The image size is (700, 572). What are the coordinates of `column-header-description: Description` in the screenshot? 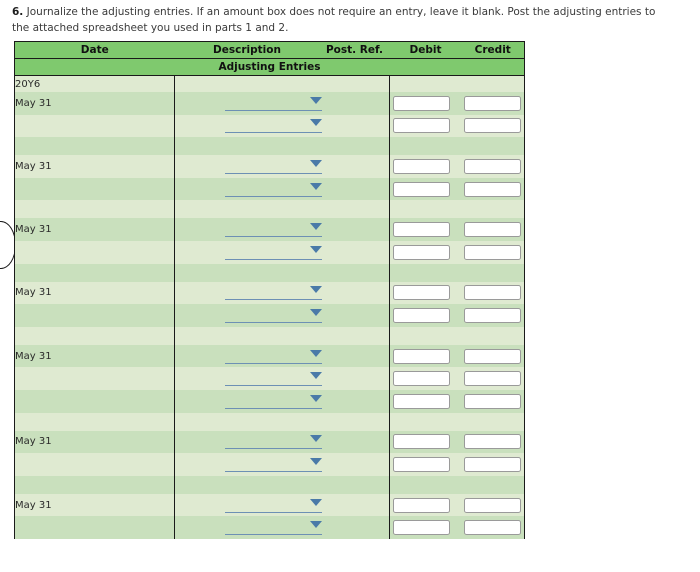 It's located at (247, 50).